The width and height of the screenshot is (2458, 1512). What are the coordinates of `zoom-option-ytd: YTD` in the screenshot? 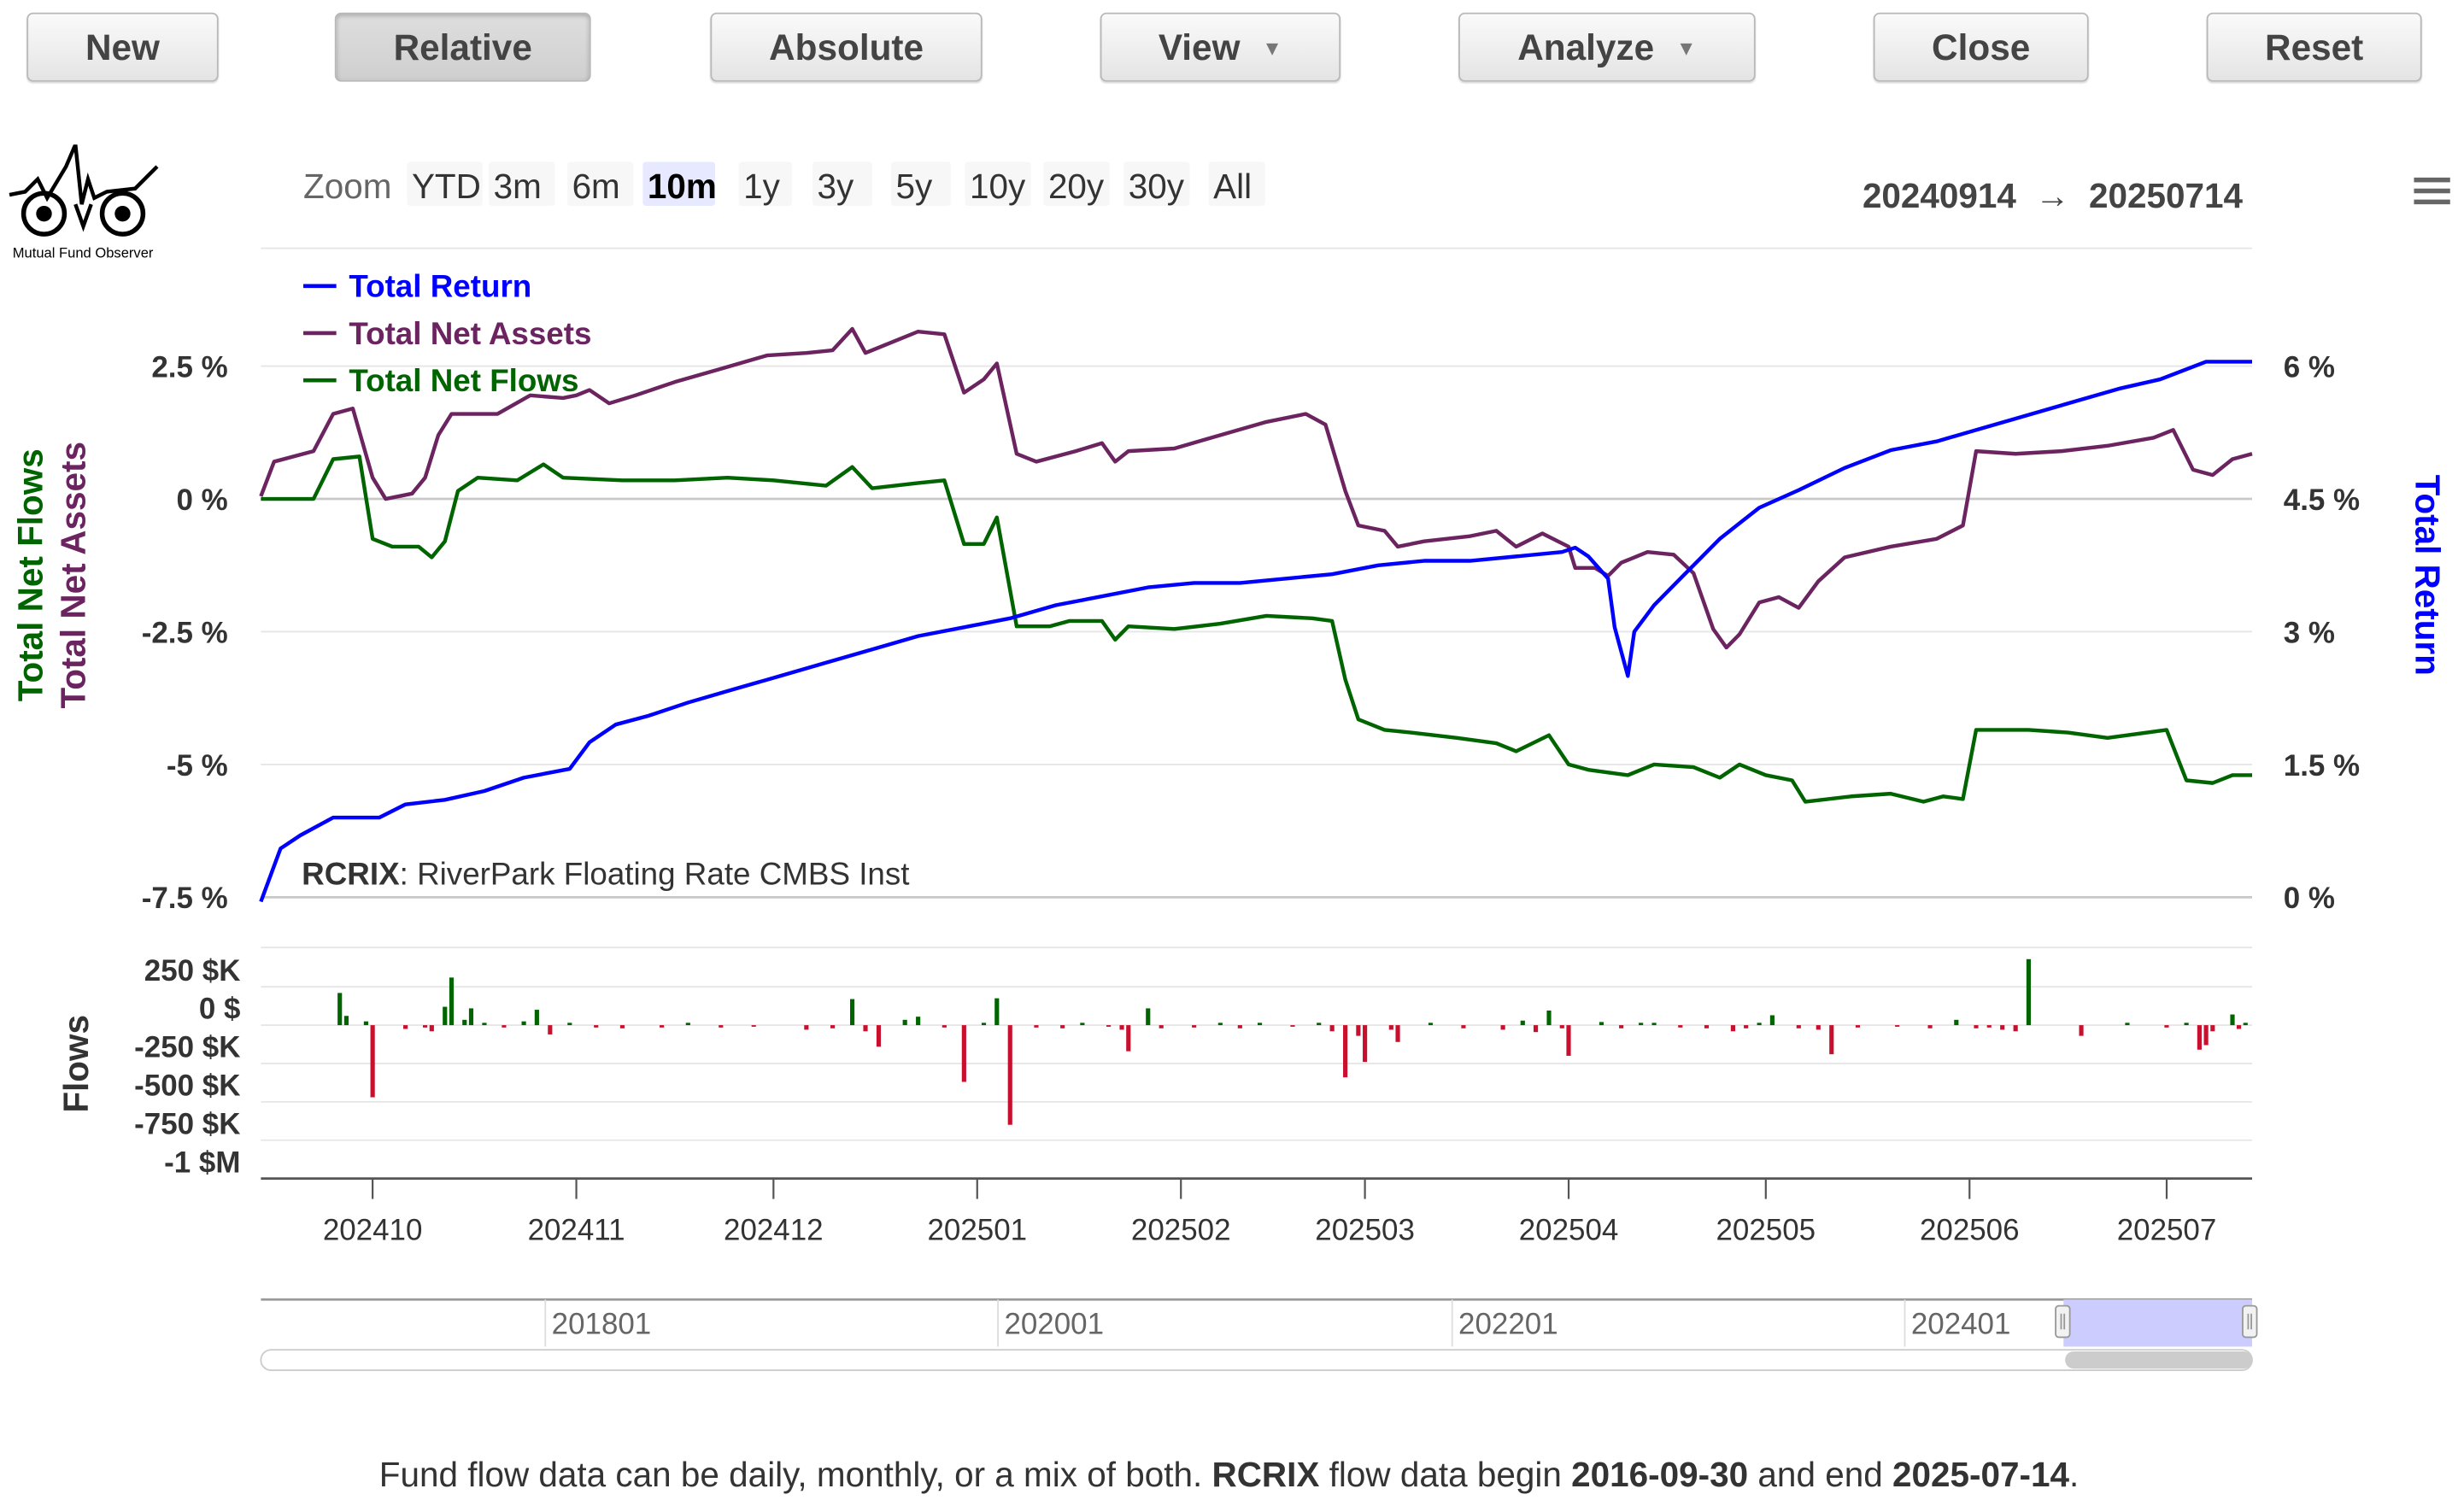 It's located at (445, 183).